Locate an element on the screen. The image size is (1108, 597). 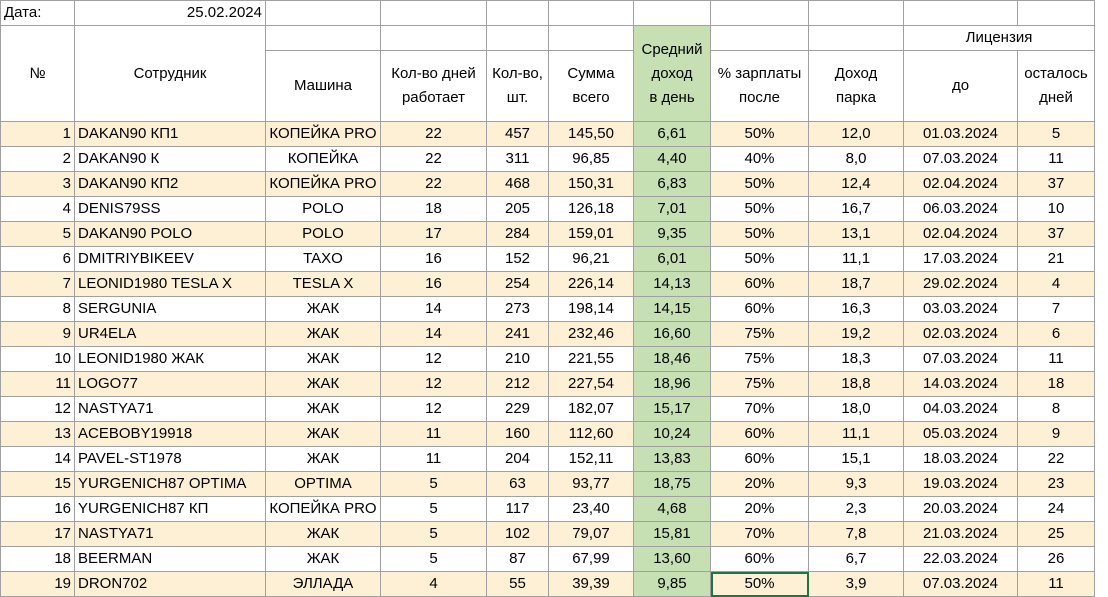
avg-income-cell: 16,60 is located at coordinates (672, 334).